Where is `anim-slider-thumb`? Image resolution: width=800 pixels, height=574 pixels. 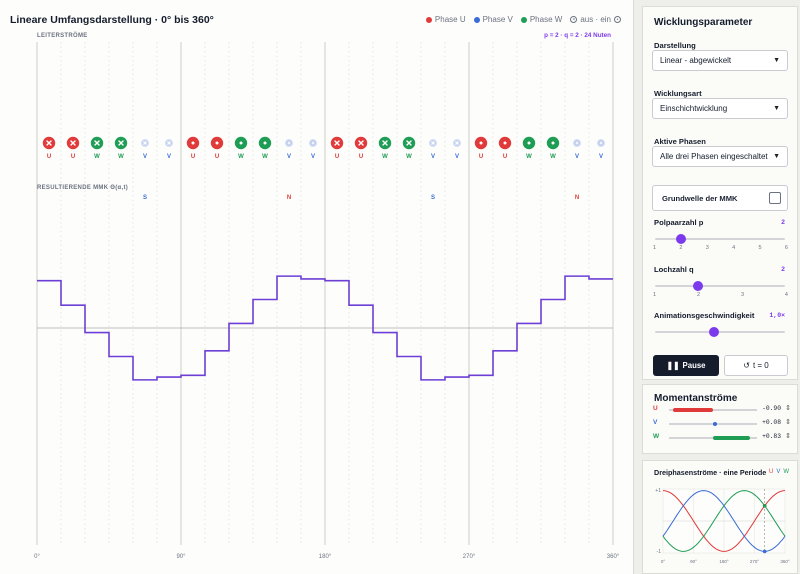 anim-slider-thumb is located at coordinates (713, 332).